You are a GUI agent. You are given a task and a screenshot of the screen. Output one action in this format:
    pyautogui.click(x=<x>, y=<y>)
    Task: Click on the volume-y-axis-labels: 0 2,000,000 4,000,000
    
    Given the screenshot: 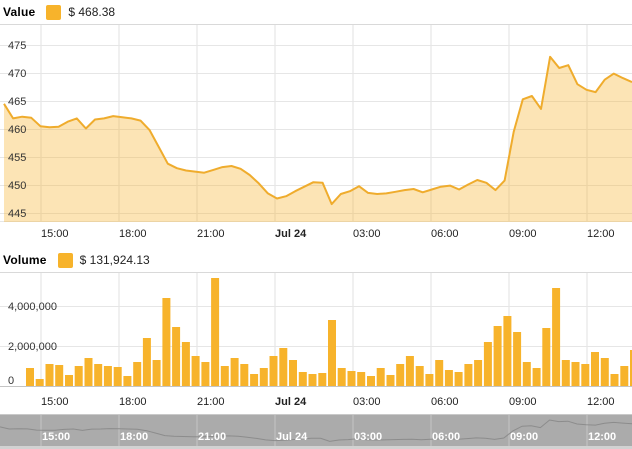 What is the action you would take?
    pyautogui.click(x=32, y=344)
    